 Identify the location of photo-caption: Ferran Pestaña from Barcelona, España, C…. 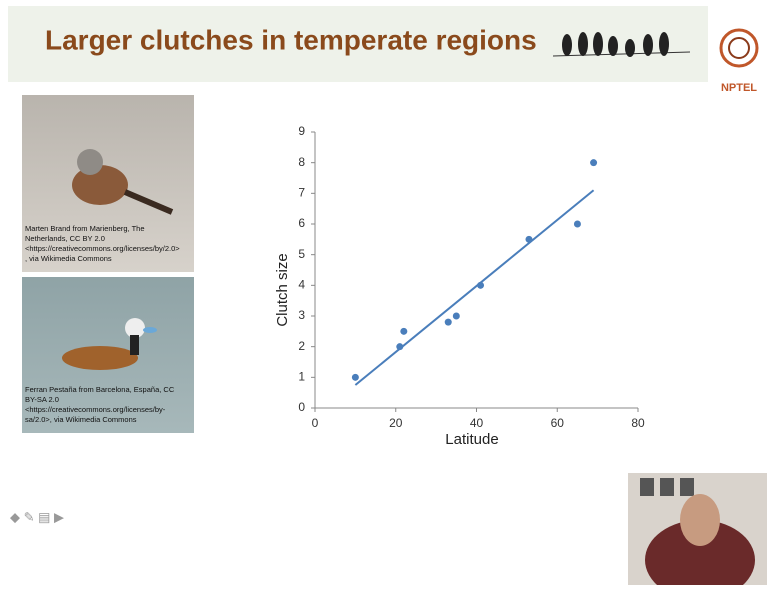
(100, 389).